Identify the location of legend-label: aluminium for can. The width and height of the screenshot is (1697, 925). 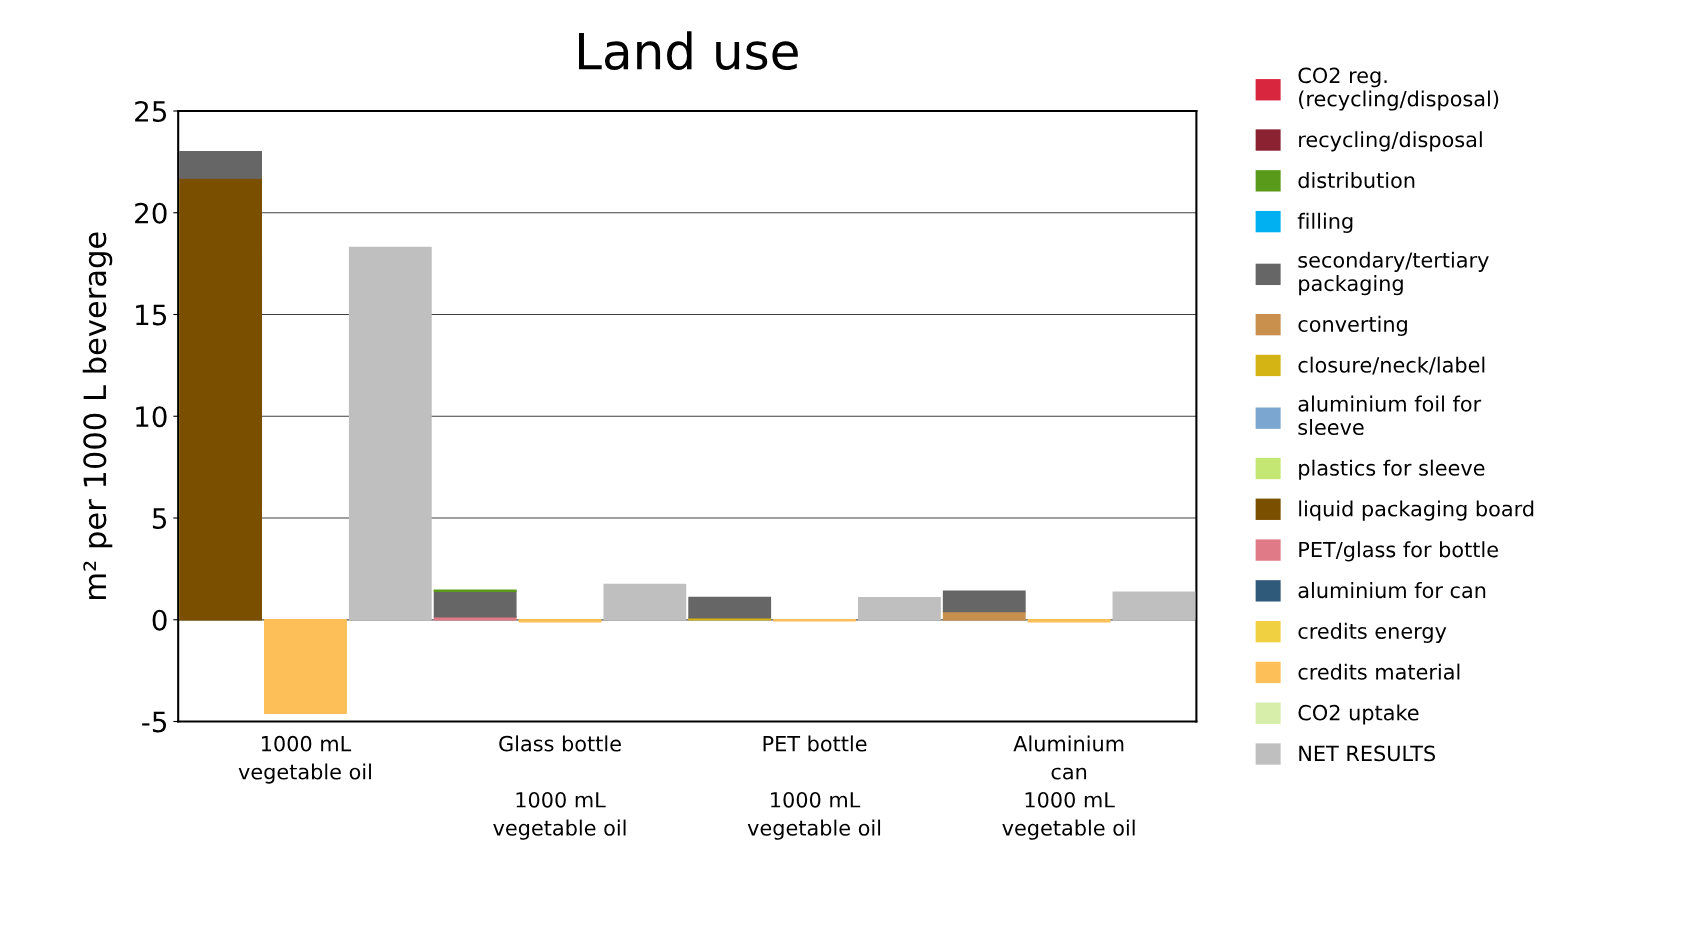
(1392, 590).